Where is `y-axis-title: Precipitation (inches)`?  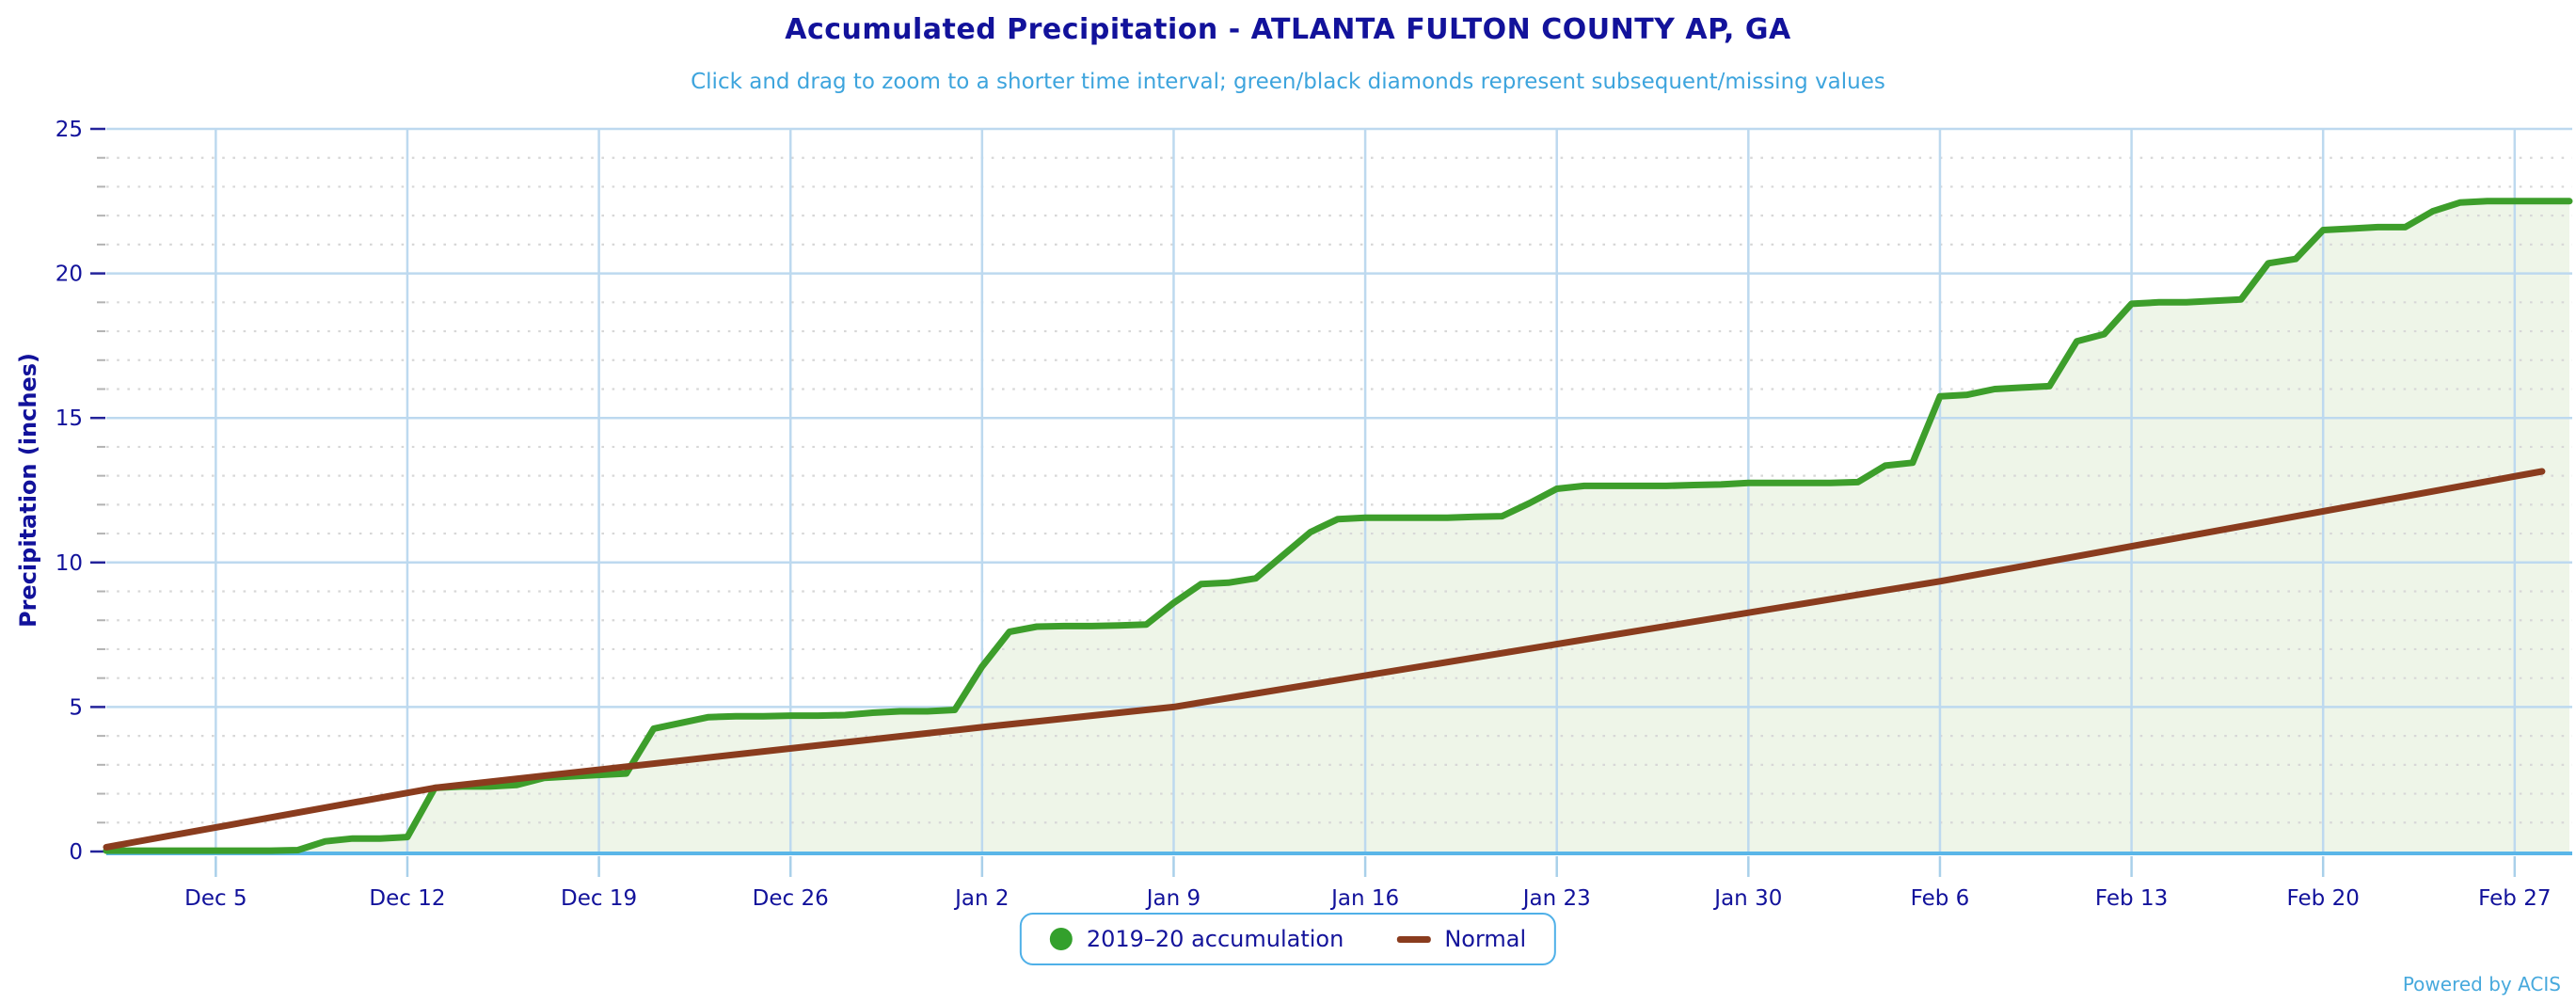 y-axis-title: Precipitation (inches) is located at coordinates (28, 490).